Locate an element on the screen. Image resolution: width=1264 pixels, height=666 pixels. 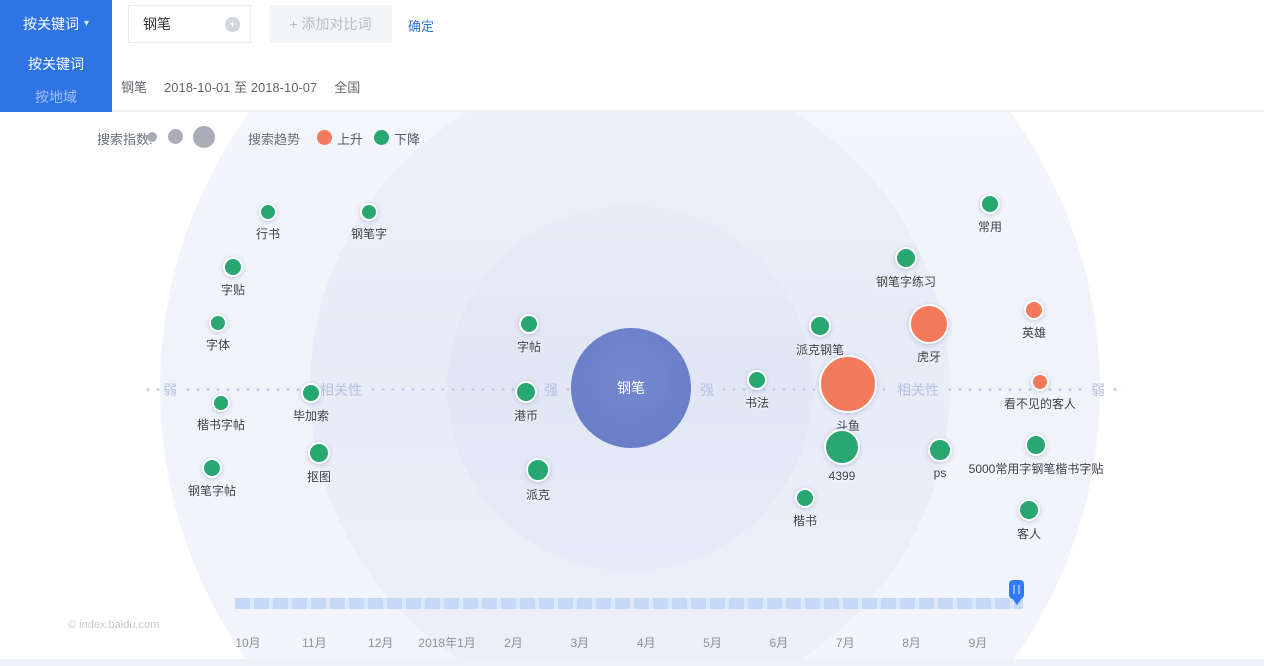
size-large-icon is located at coordinates (204, 137).